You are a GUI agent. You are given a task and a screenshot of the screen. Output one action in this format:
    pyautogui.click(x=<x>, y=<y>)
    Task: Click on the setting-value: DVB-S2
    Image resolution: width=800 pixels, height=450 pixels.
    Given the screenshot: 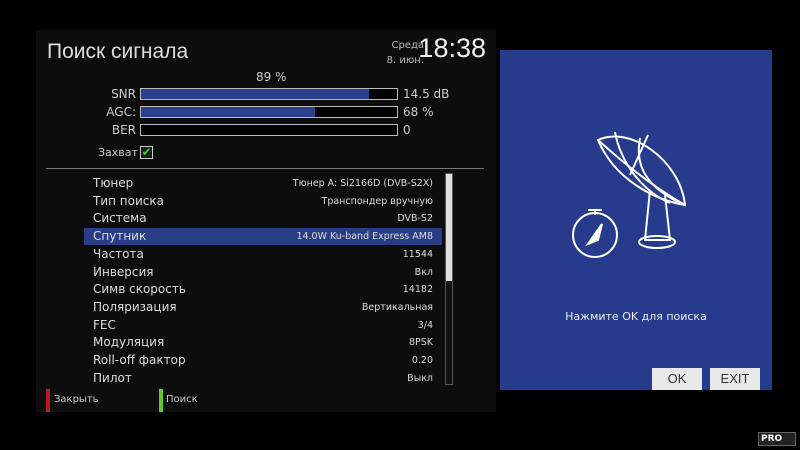 What is the action you would take?
    pyautogui.click(x=415, y=219)
    